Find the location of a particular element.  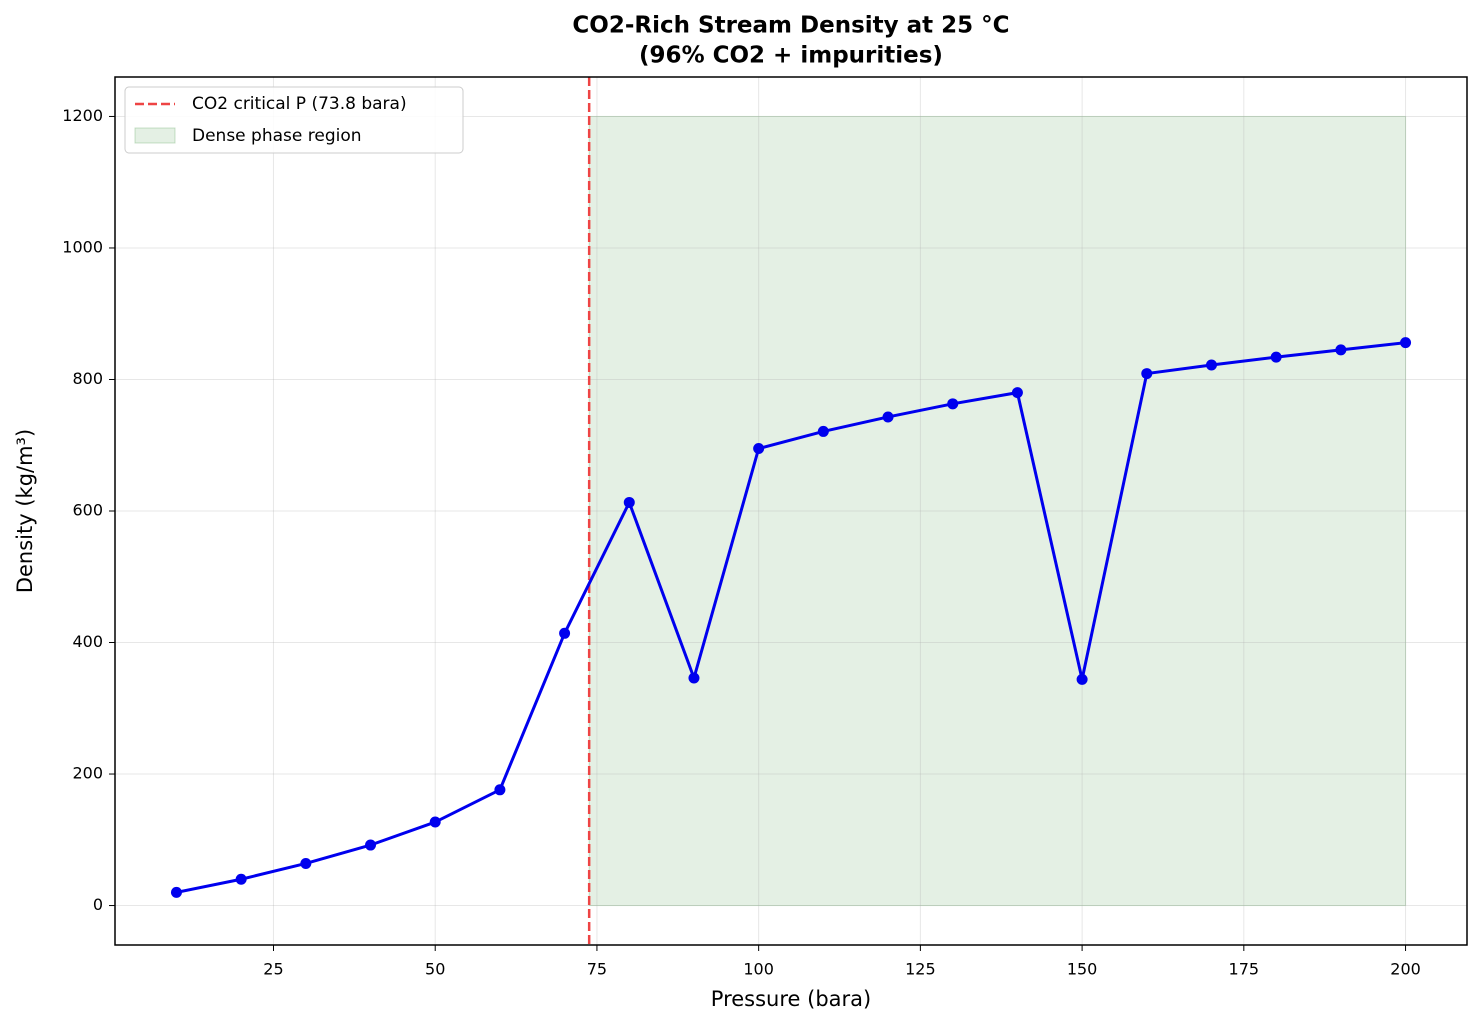

x-tick-label: 200 is located at coordinates (1405, 969).